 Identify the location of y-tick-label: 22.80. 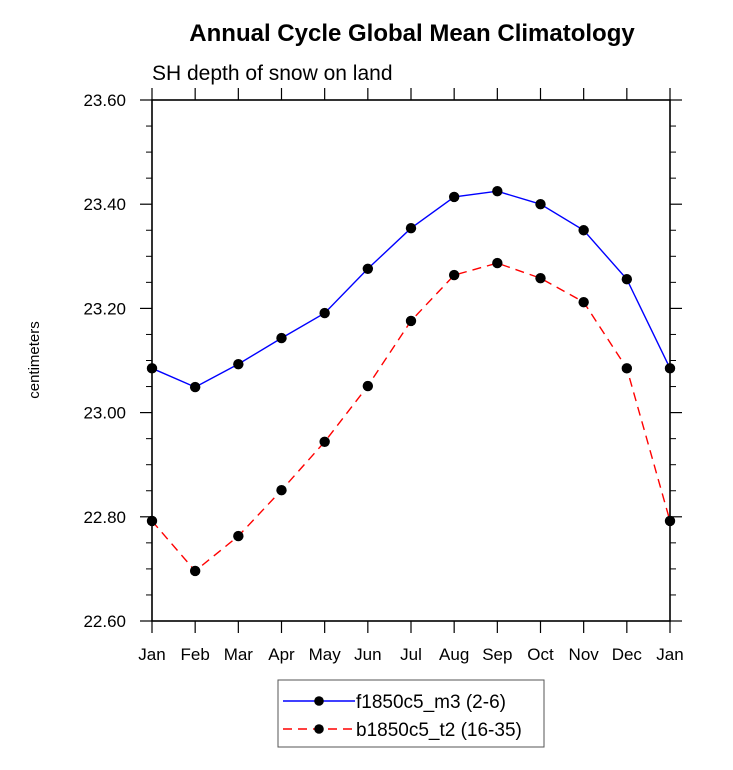
(104, 517).